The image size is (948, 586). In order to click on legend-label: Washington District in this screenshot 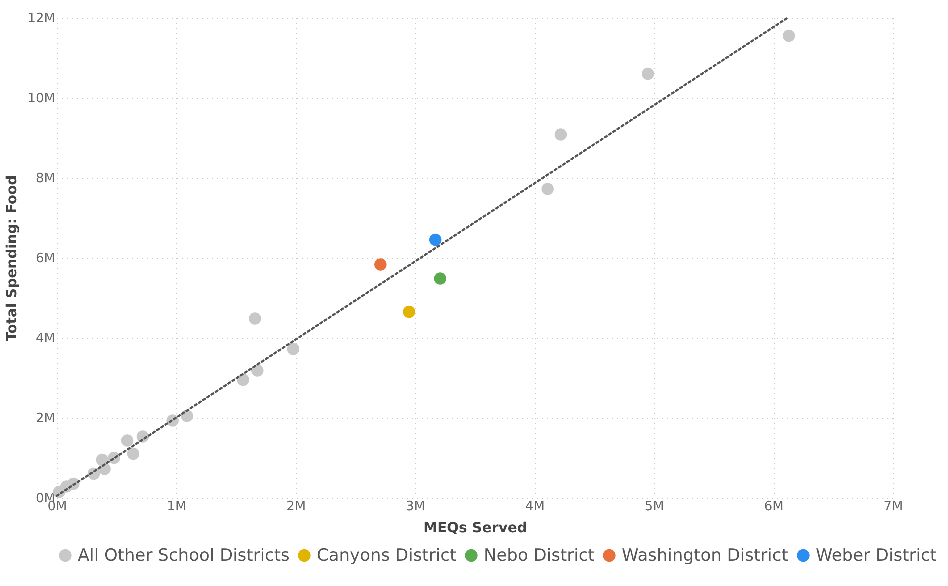, I will do `click(705, 556)`.